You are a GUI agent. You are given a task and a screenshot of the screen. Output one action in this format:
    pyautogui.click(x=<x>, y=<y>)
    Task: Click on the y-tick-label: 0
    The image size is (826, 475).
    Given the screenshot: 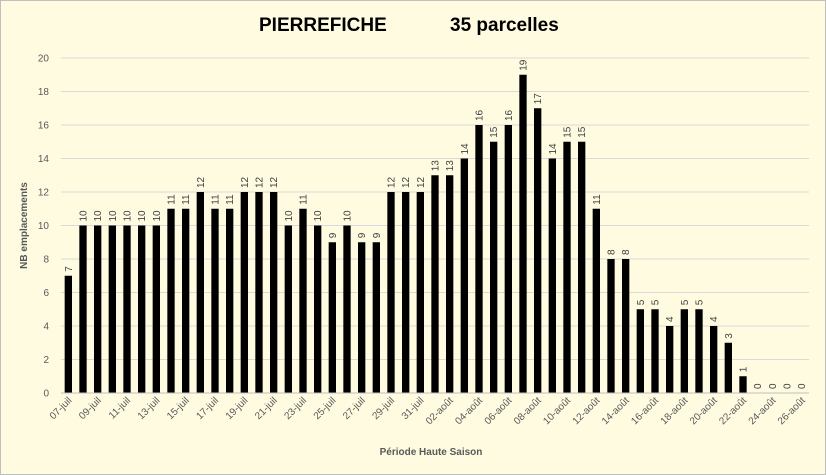 What is the action you would take?
    pyautogui.click(x=46, y=394)
    